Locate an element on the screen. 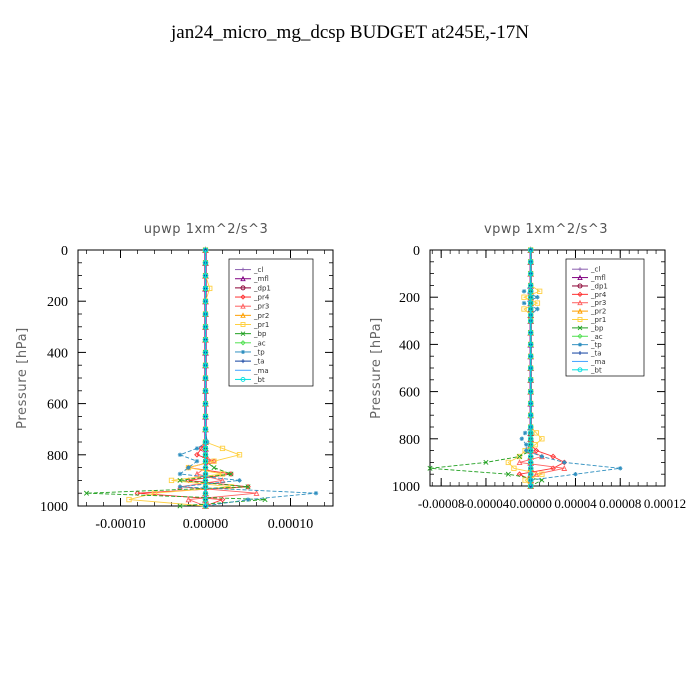  legend-label: _bp is located at coordinates (260, 334).